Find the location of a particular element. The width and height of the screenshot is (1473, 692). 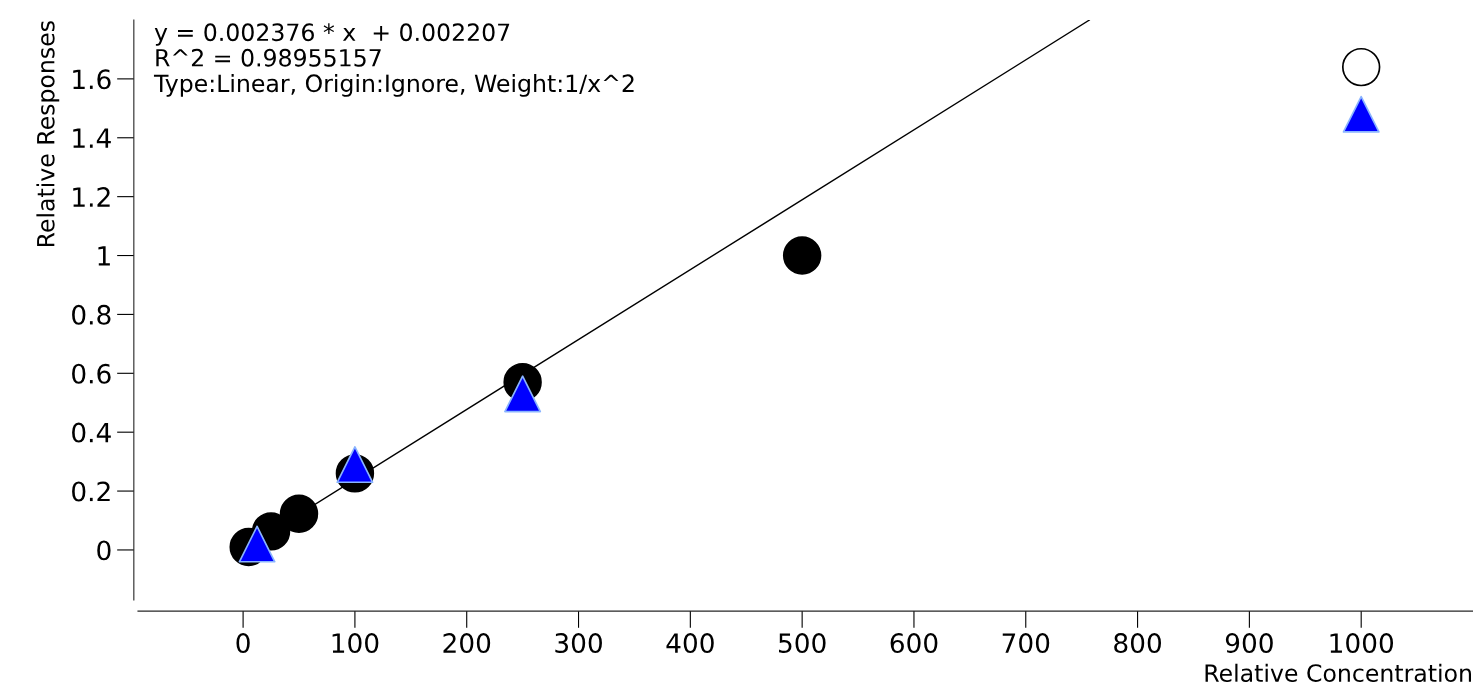

x-tick-label: 0 is located at coordinates (243, 643).